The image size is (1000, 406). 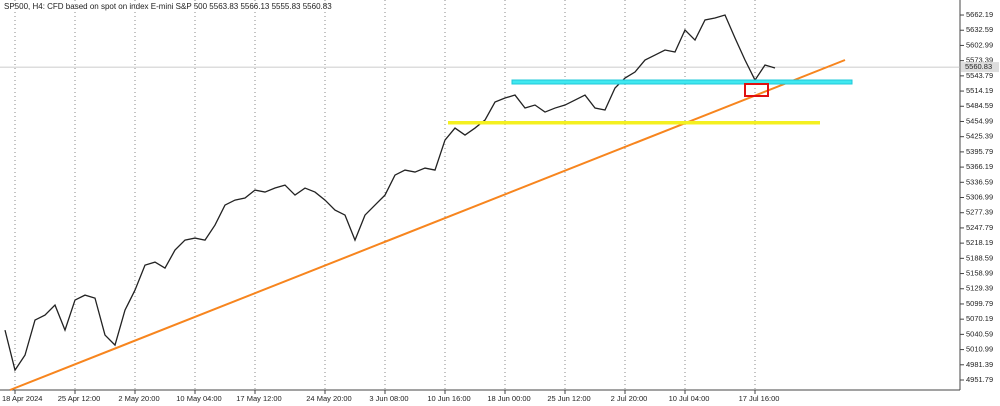 What do you see at coordinates (979, 242) in the screenshot?
I see `y-tick-label: 5218.19` at bounding box center [979, 242].